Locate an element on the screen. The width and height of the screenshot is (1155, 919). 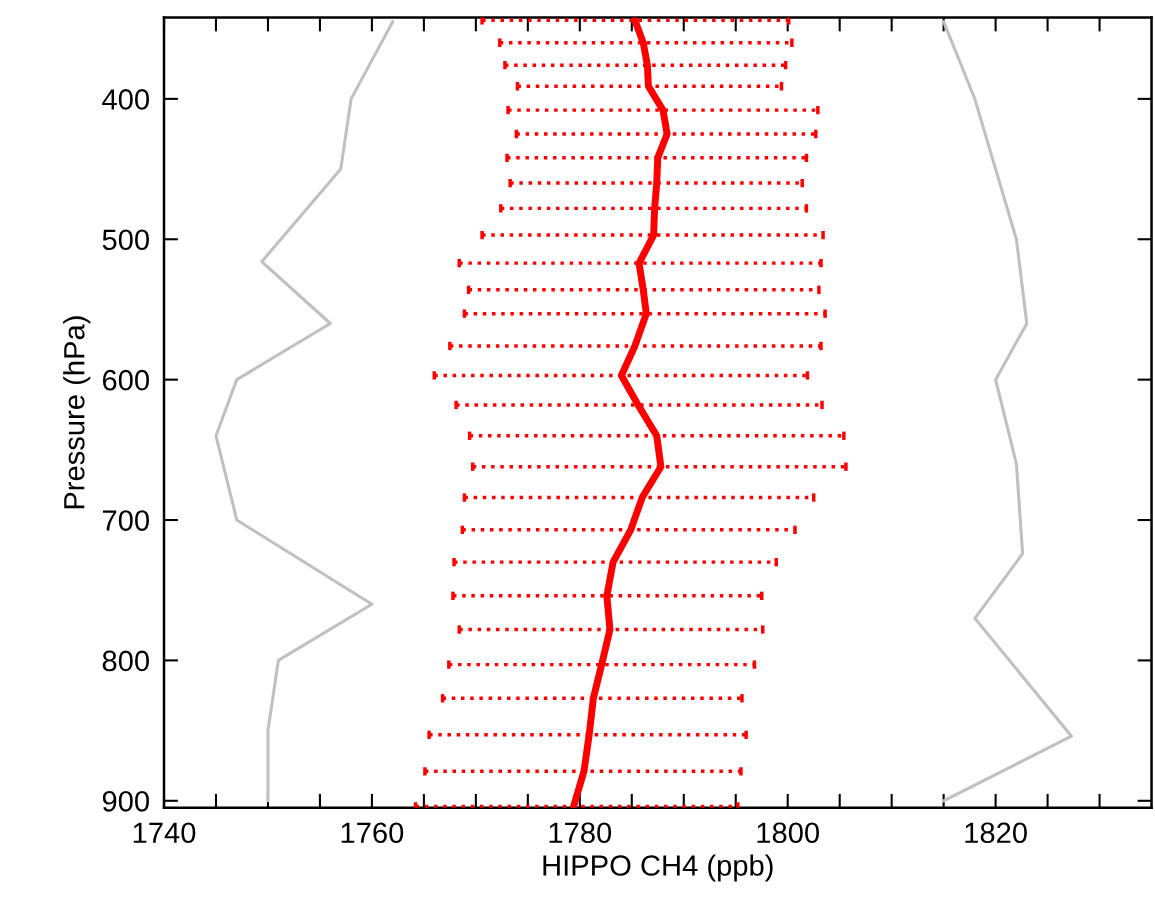
y-tick-label: 400 is located at coordinates (125, 99).